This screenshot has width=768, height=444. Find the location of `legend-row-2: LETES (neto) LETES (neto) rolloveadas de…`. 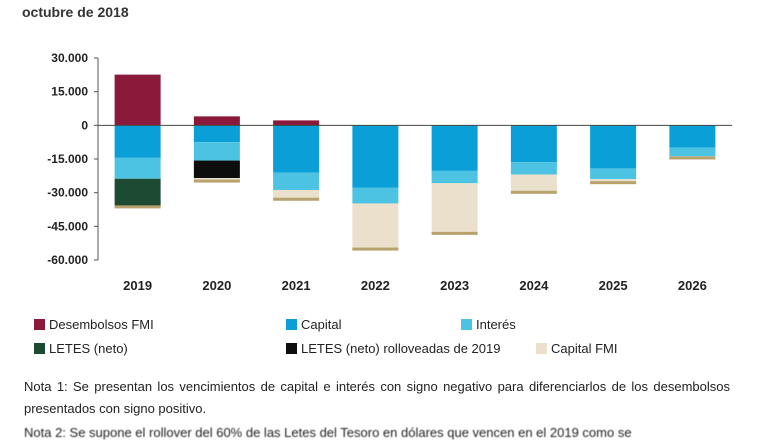

legend-row-2: LETES (neto) LETES (neto) rolloveadas de… is located at coordinates (384, 348).